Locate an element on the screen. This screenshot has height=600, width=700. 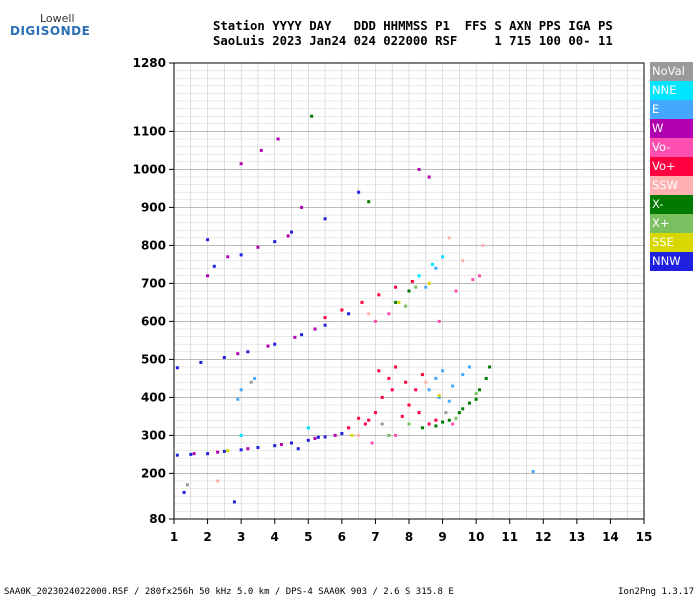
legend-item-vo-: Vo- is located at coordinates (671, 147).